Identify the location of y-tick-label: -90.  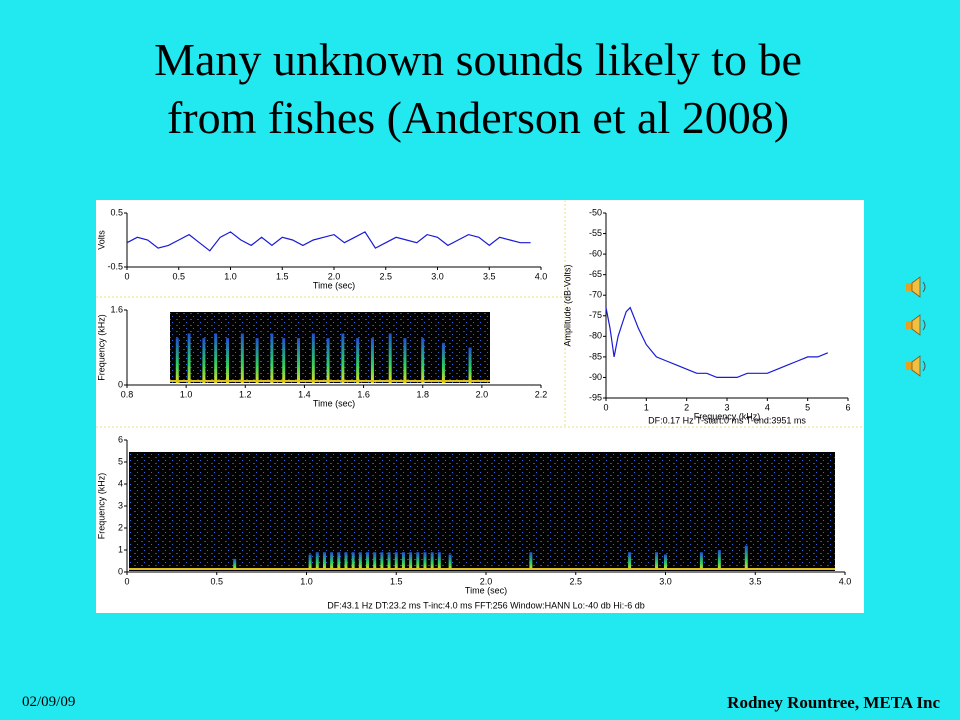
(595, 377).